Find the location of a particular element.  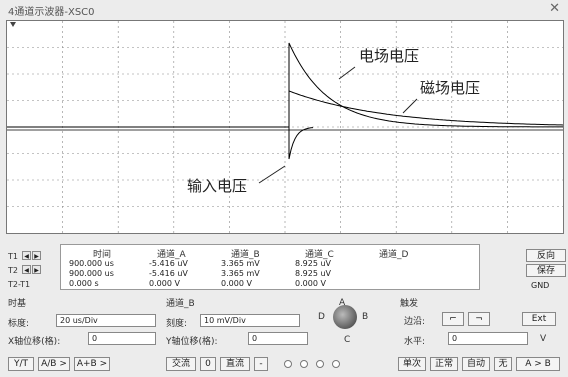

t2-label: T2 is located at coordinates (13, 270).